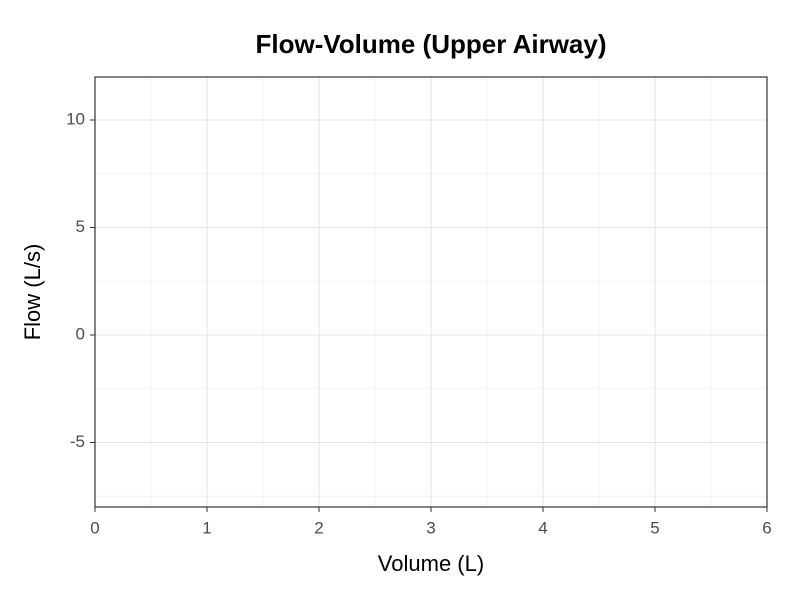 The image size is (800, 600). Describe the element at coordinates (430, 44) in the screenshot. I see `chart-title: Flow-Volume (Upper Airway)` at that location.